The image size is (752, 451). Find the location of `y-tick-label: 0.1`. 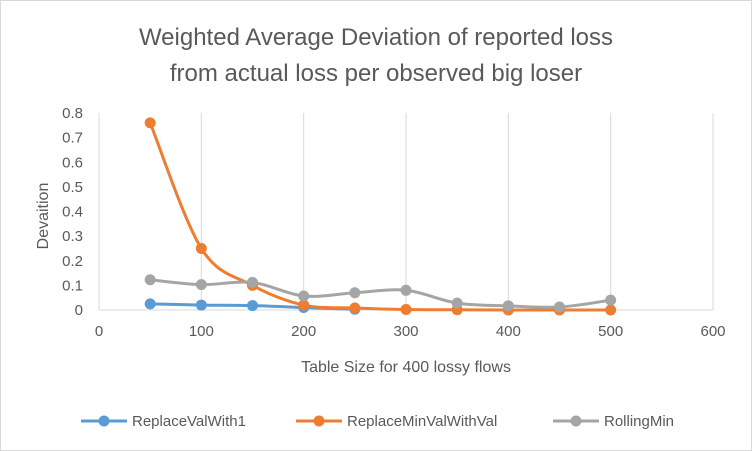

y-tick-label: 0.1 is located at coordinates (72, 285).